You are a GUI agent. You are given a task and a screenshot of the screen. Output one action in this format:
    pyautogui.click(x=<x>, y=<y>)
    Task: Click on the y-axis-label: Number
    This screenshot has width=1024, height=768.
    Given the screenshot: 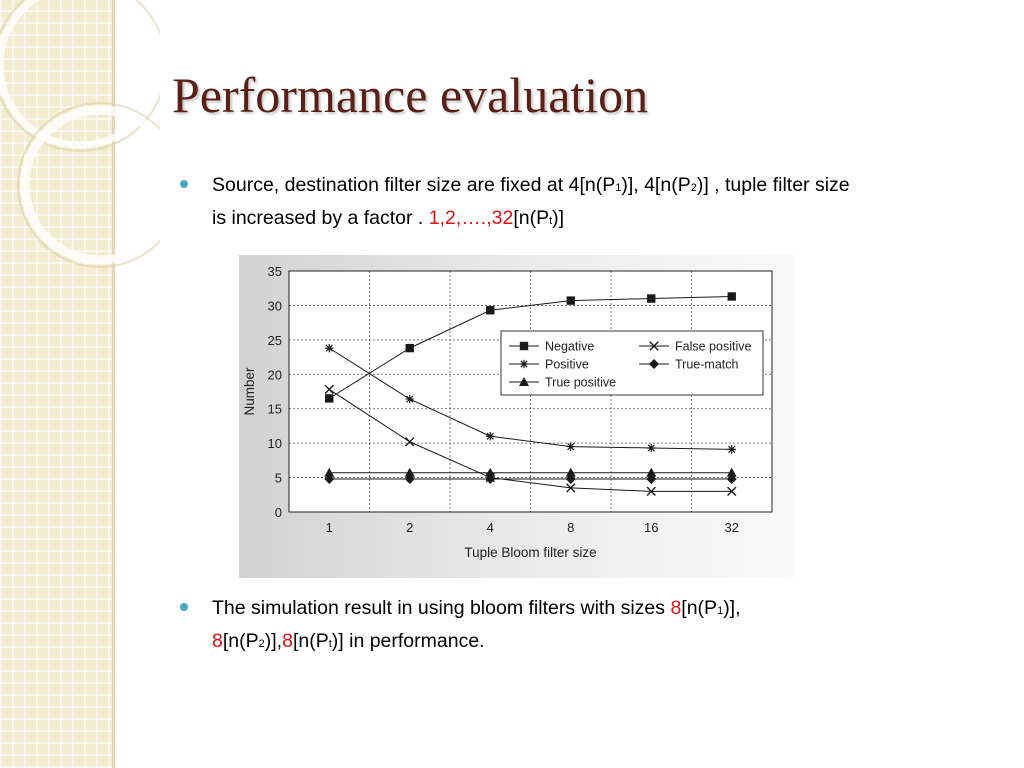 What is the action you would take?
    pyautogui.click(x=249, y=391)
    